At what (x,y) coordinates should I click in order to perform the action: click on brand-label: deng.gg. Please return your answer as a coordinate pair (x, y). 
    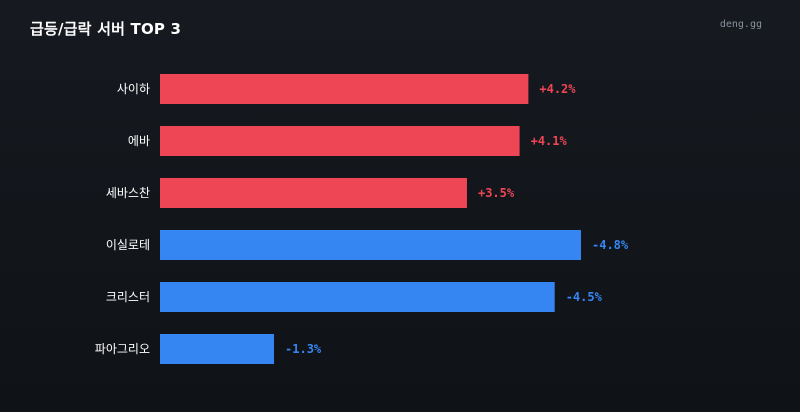
    Looking at the image, I should click on (740, 24).